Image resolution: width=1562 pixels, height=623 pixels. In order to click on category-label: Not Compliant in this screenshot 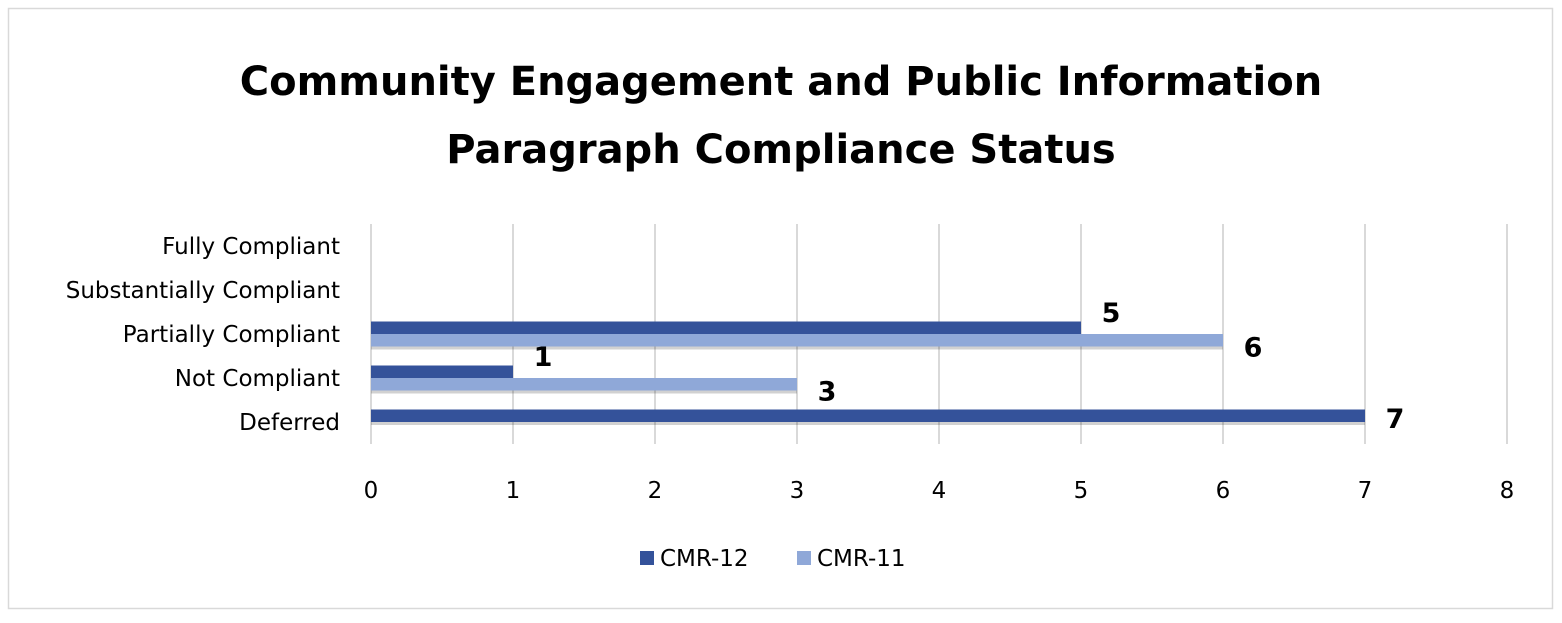, I will do `click(257, 379)`.